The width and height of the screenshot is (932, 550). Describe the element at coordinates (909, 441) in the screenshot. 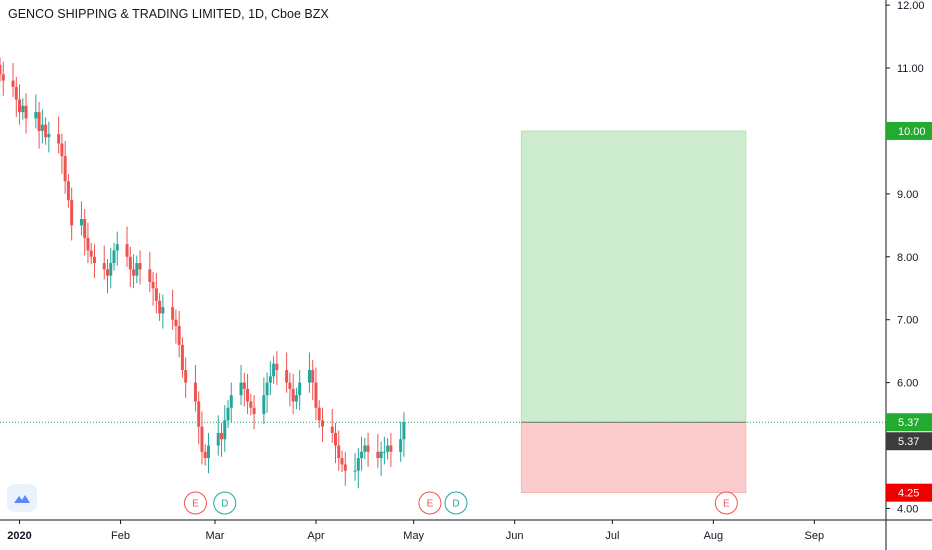

I see `price-tag-last` at that location.